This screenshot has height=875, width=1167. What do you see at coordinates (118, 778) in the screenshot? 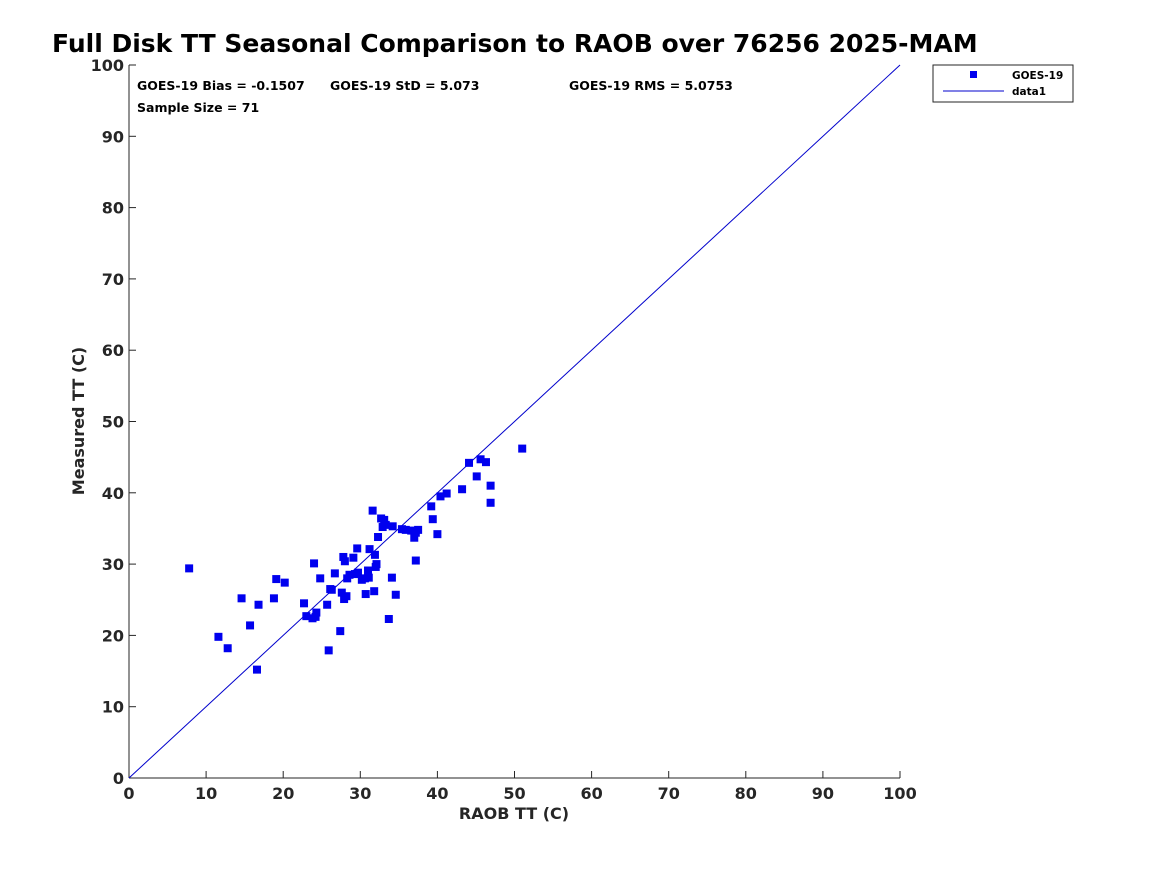
I see `y-tick-label: 0` at bounding box center [118, 778].